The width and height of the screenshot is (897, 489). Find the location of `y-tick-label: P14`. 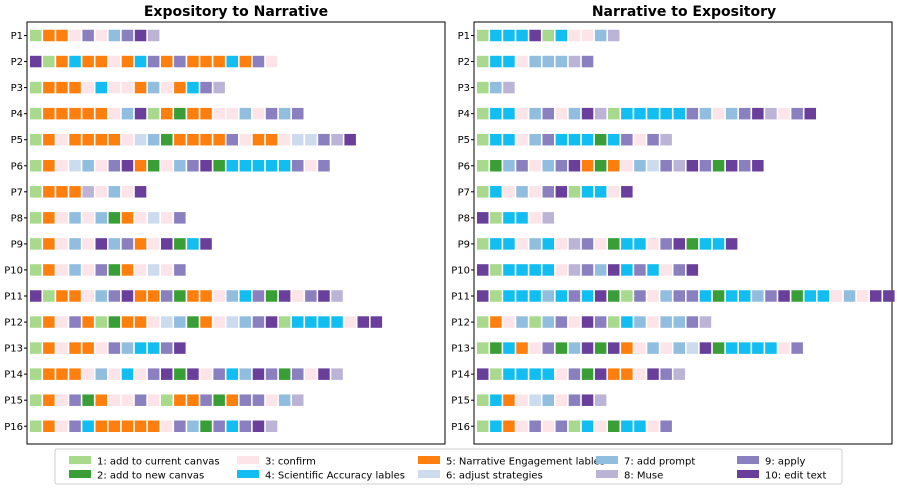

y-tick-label: P14 is located at coordinates (13, 375).